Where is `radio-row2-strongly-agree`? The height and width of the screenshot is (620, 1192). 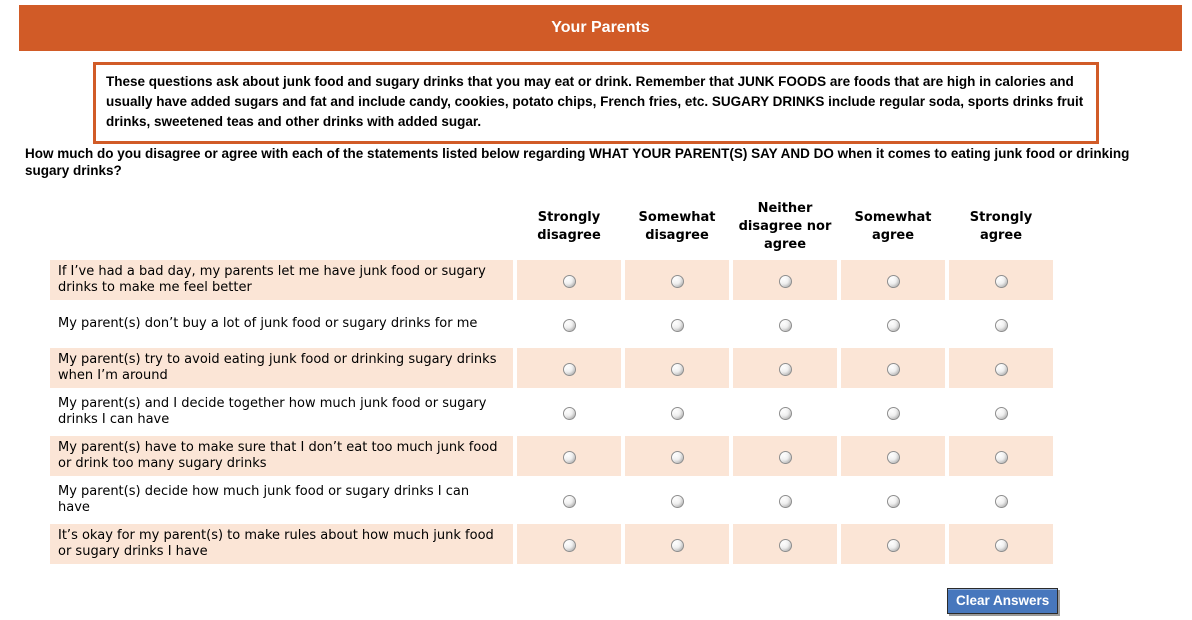
radio-row2-strongly-agree is located at coordinates (1001, 369).